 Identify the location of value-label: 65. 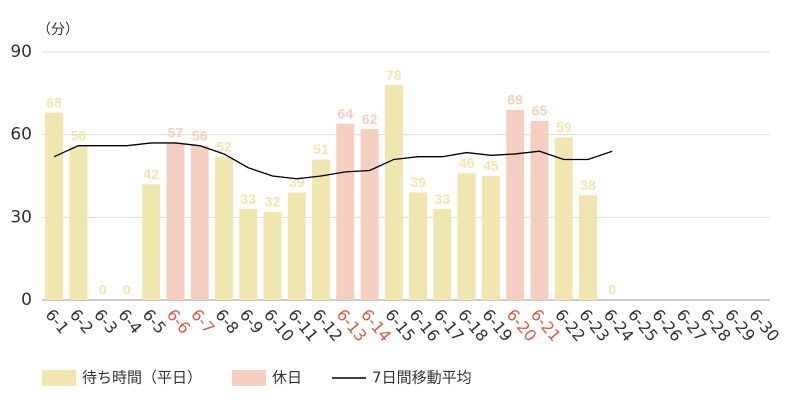
(540, 111).